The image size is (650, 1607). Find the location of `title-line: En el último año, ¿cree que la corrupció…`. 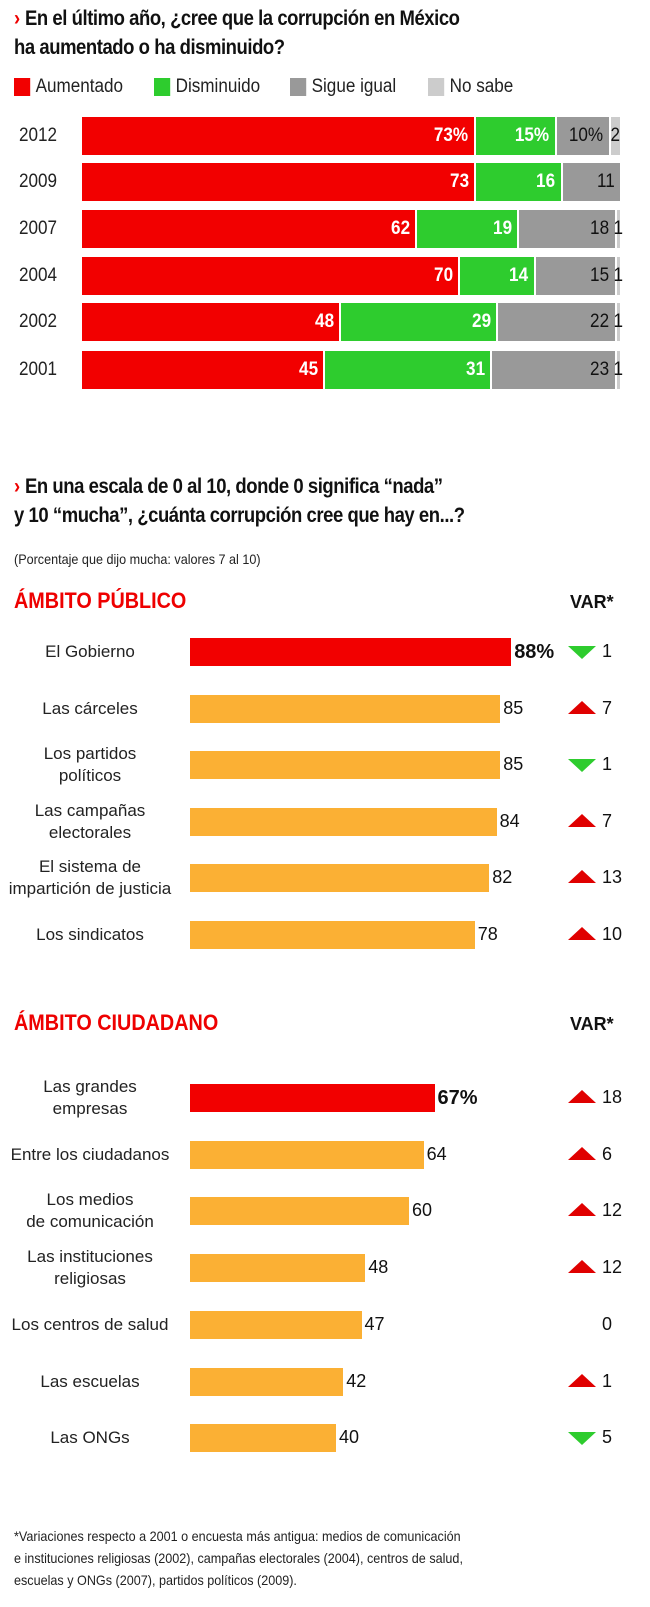

title-line: En el último año, ¿cree que la corrupció… is located at coordinates (242, 18).